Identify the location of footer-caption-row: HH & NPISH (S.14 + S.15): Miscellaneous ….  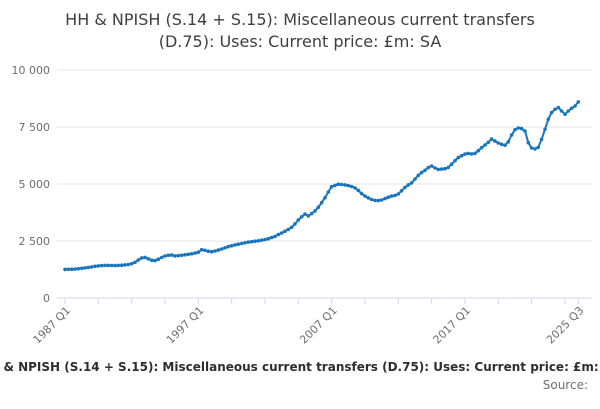
(300, 367).